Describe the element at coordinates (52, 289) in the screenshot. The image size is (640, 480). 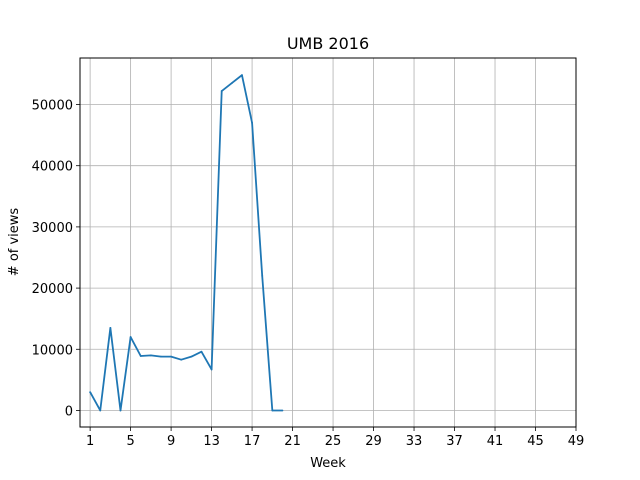
I see `y-tick-label: 20000` at that location.